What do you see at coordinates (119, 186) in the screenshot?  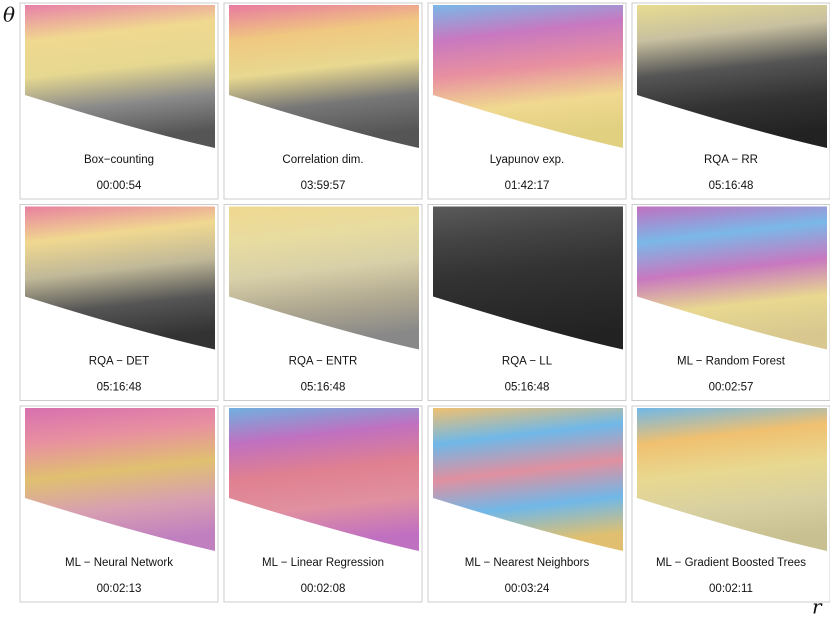 I see `panel-time: 00:00:54` at bounding box center [119, 186].